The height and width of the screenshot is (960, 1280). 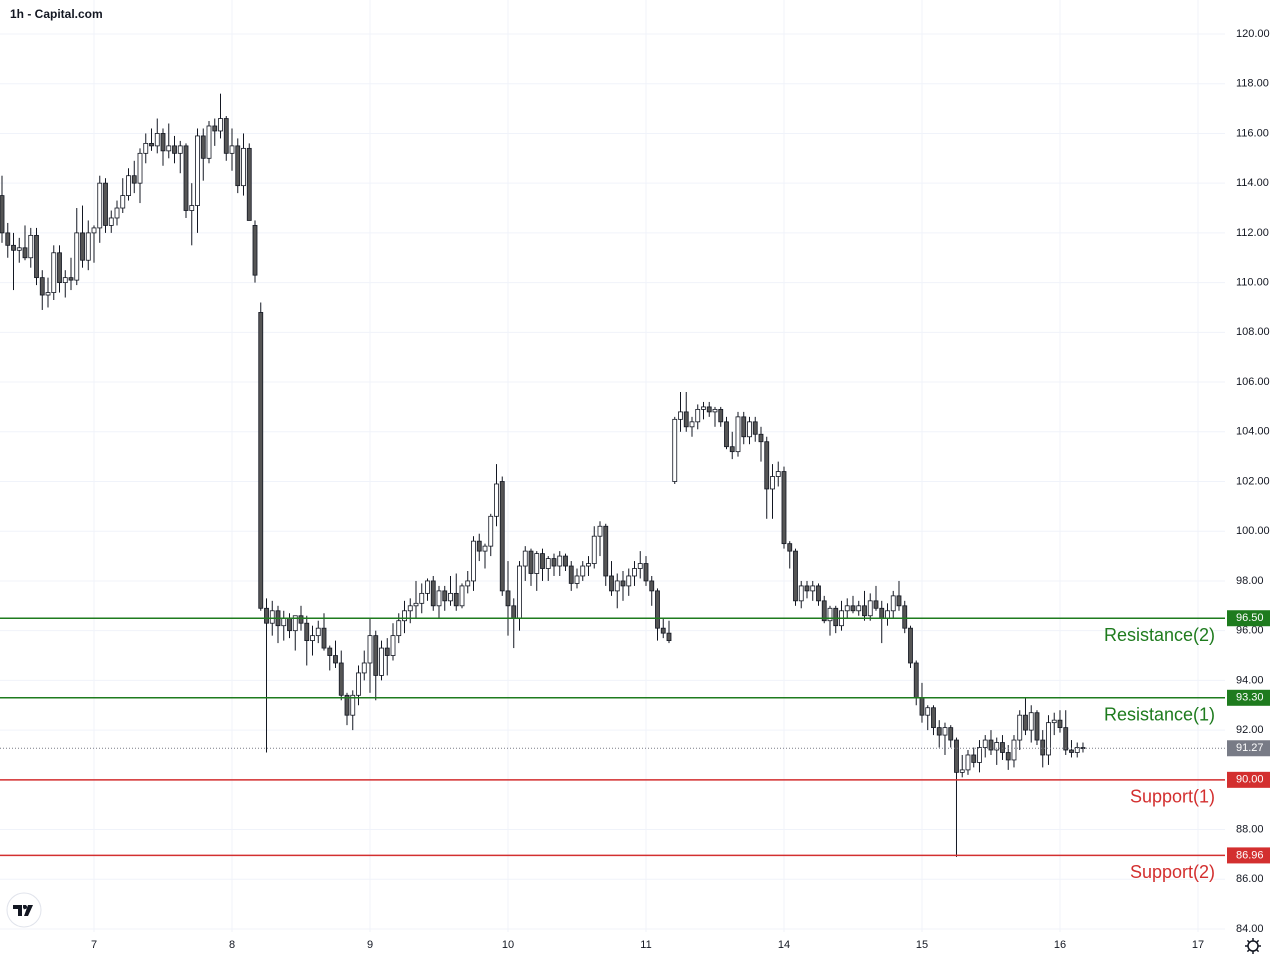 What do you see at coordinates (1250, 730) in the screenshot?
I see `y-tick-label: 92.00` at bounding box center [1250, 730].